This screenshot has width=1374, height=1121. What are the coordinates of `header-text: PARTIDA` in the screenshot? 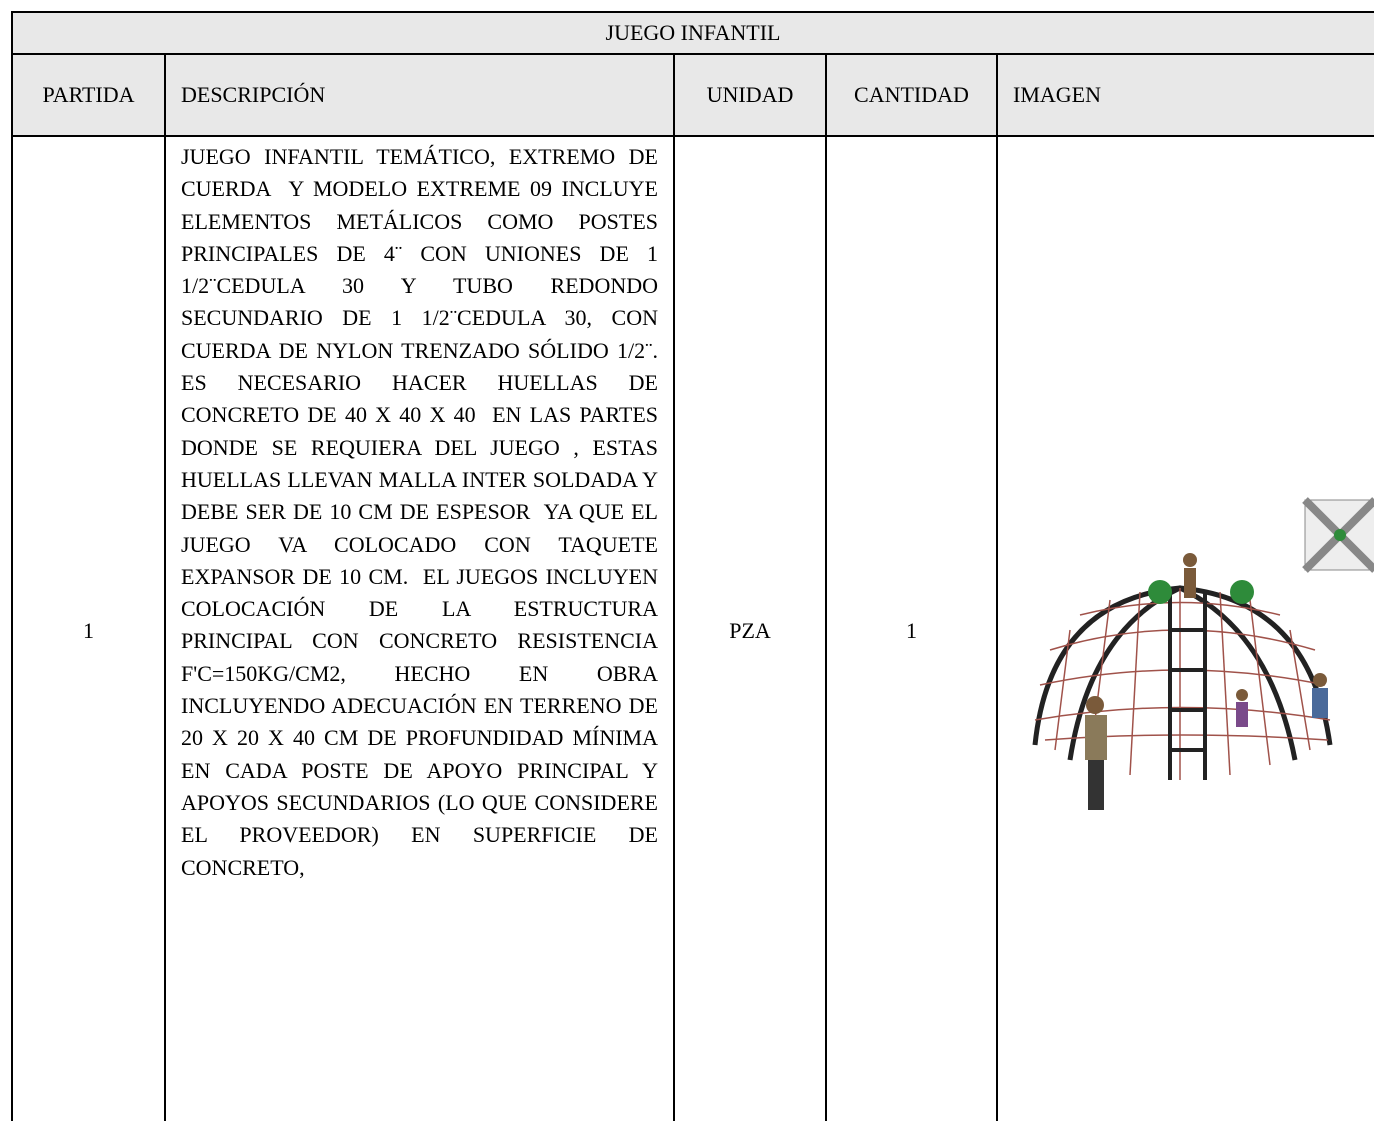 It's located at (88, 94).